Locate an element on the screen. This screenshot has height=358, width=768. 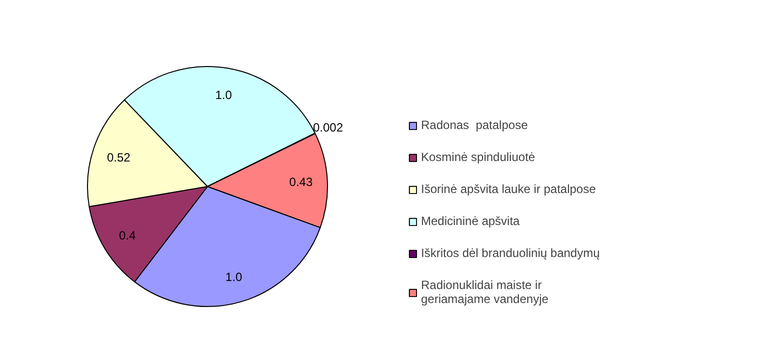
data-label: 0.43 is located at coordinates (301, 181).